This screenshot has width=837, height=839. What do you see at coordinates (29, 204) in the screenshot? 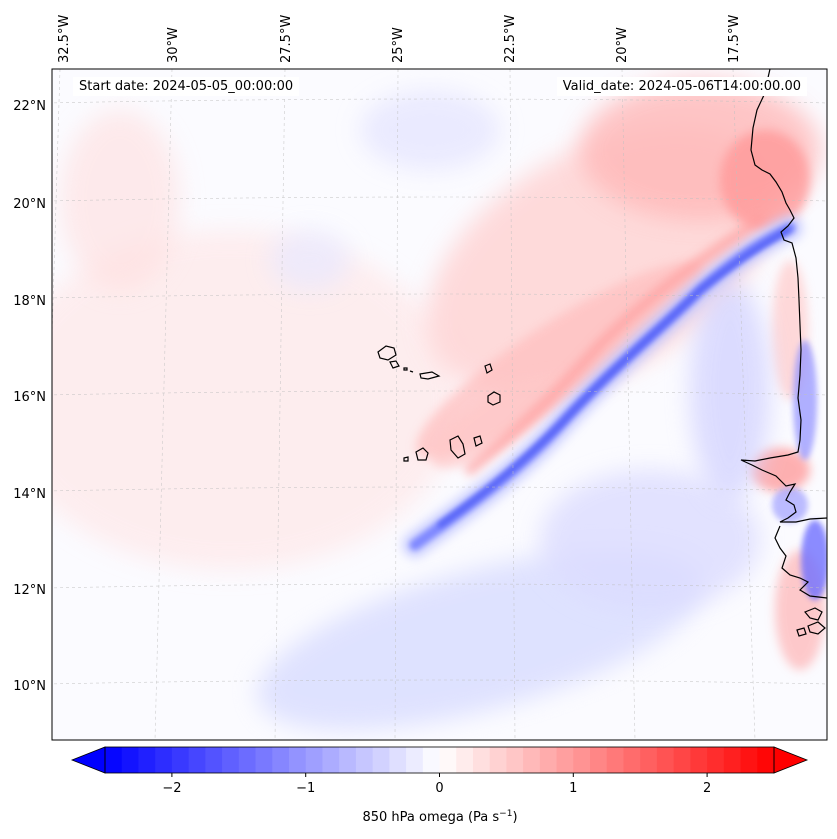
I see `lat-label: 20°N` at bounding box center [29, 204].